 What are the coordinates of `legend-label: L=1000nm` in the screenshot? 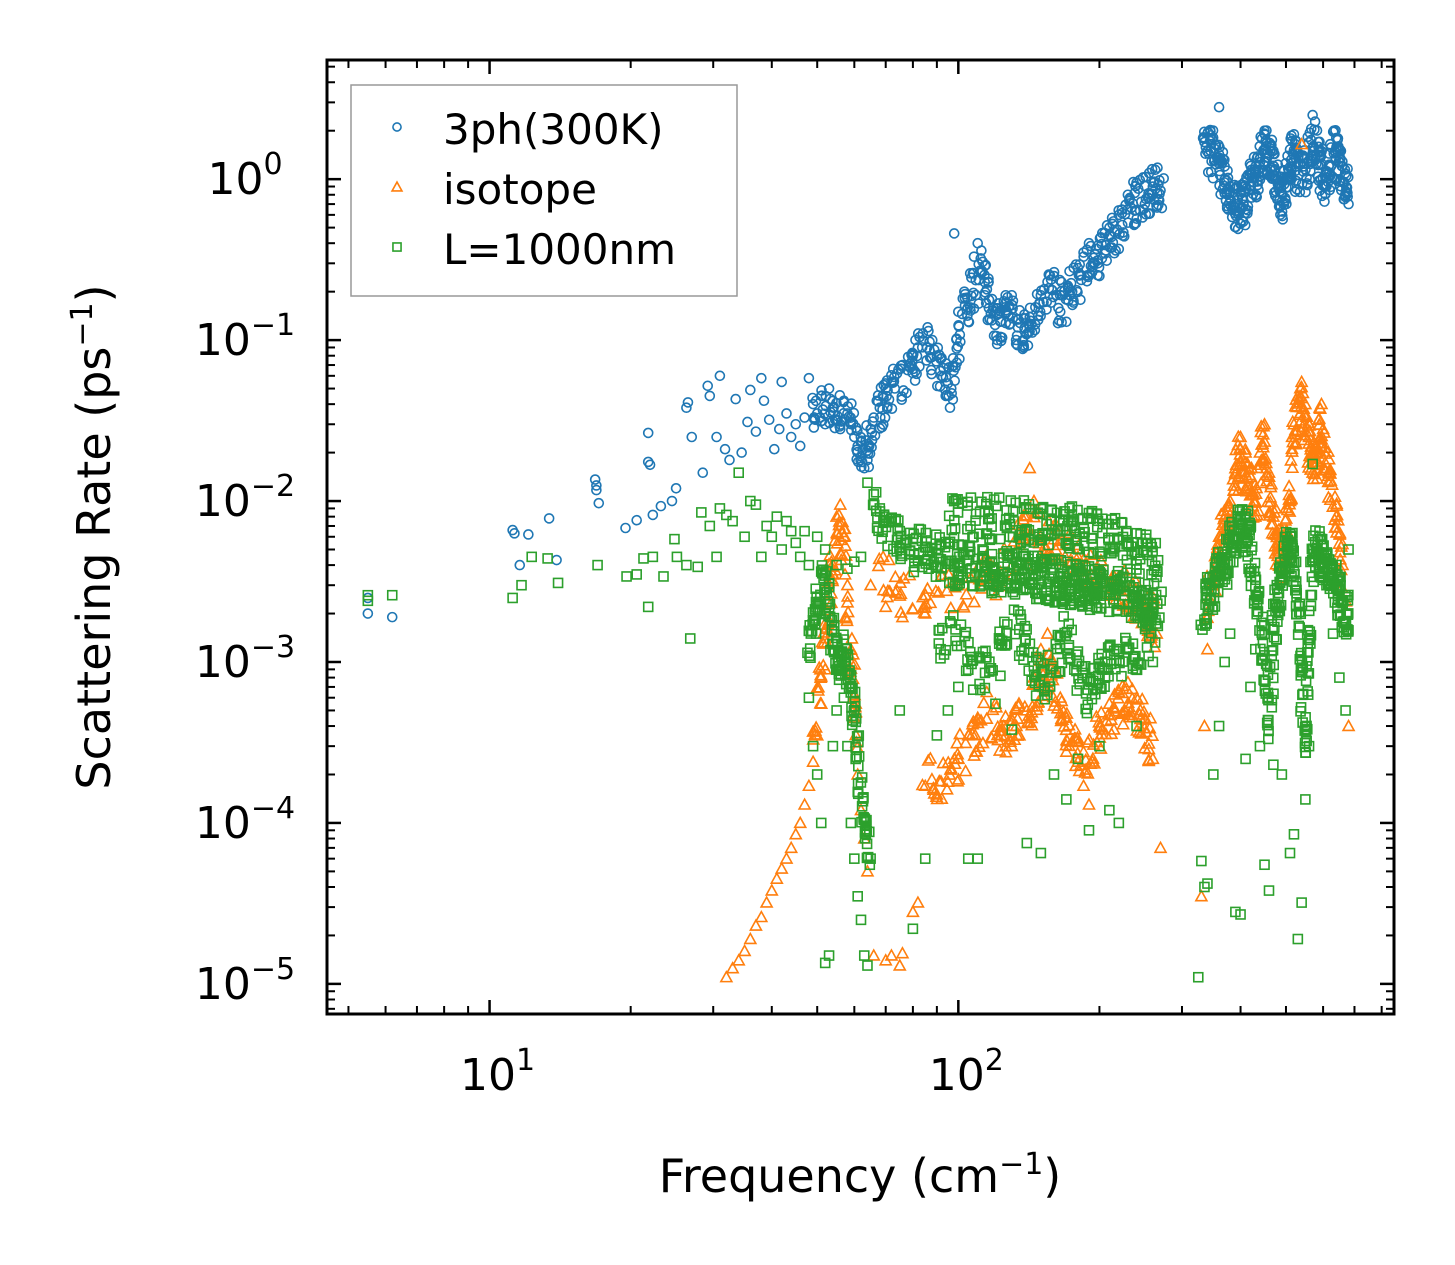 It's located at (559, 249).